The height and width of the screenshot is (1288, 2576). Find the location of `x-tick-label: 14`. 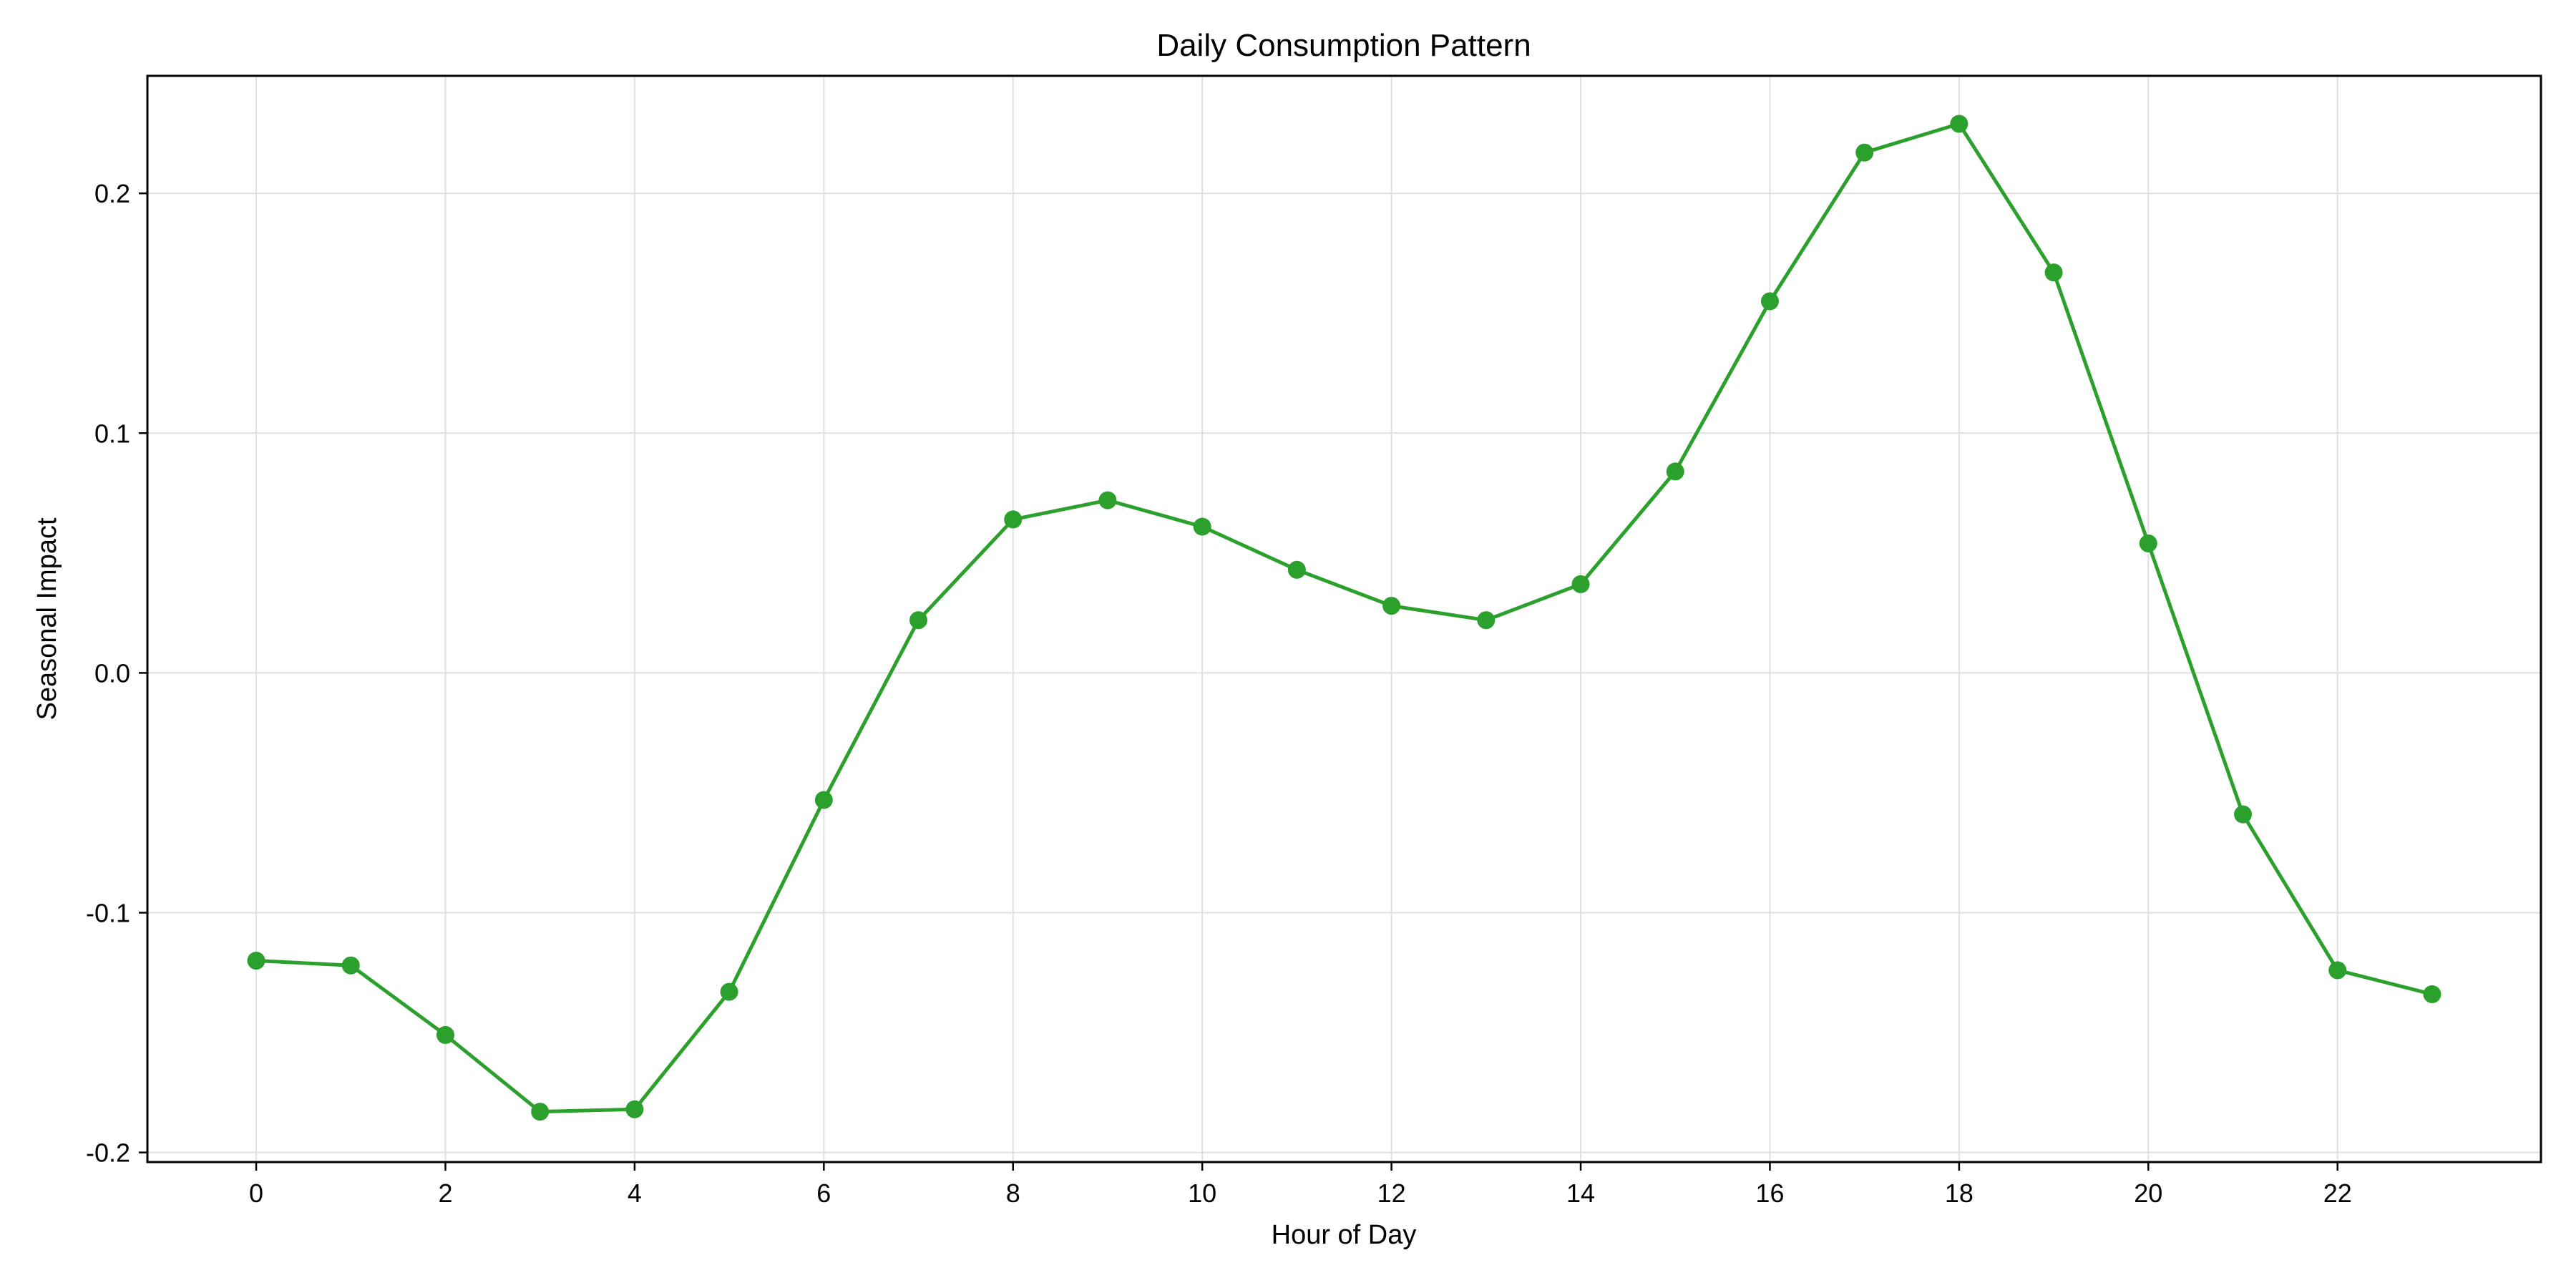

x-tick-label: 14 is located at coordinates (1580, 1193).